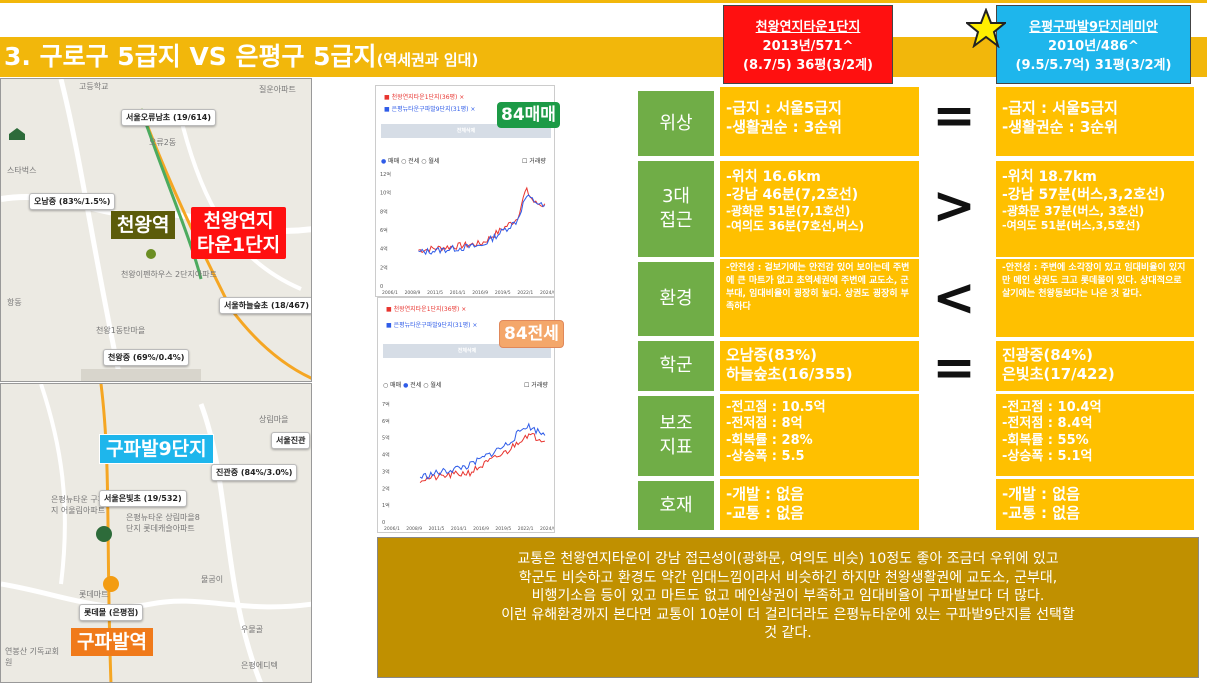 The image size is (1207, 687). What do you see at coordinates (819, 504) in the screenshot?
I see `row-development-a: -개발 : 없음 -교통 : 없음` at bounding box center [819, 504].